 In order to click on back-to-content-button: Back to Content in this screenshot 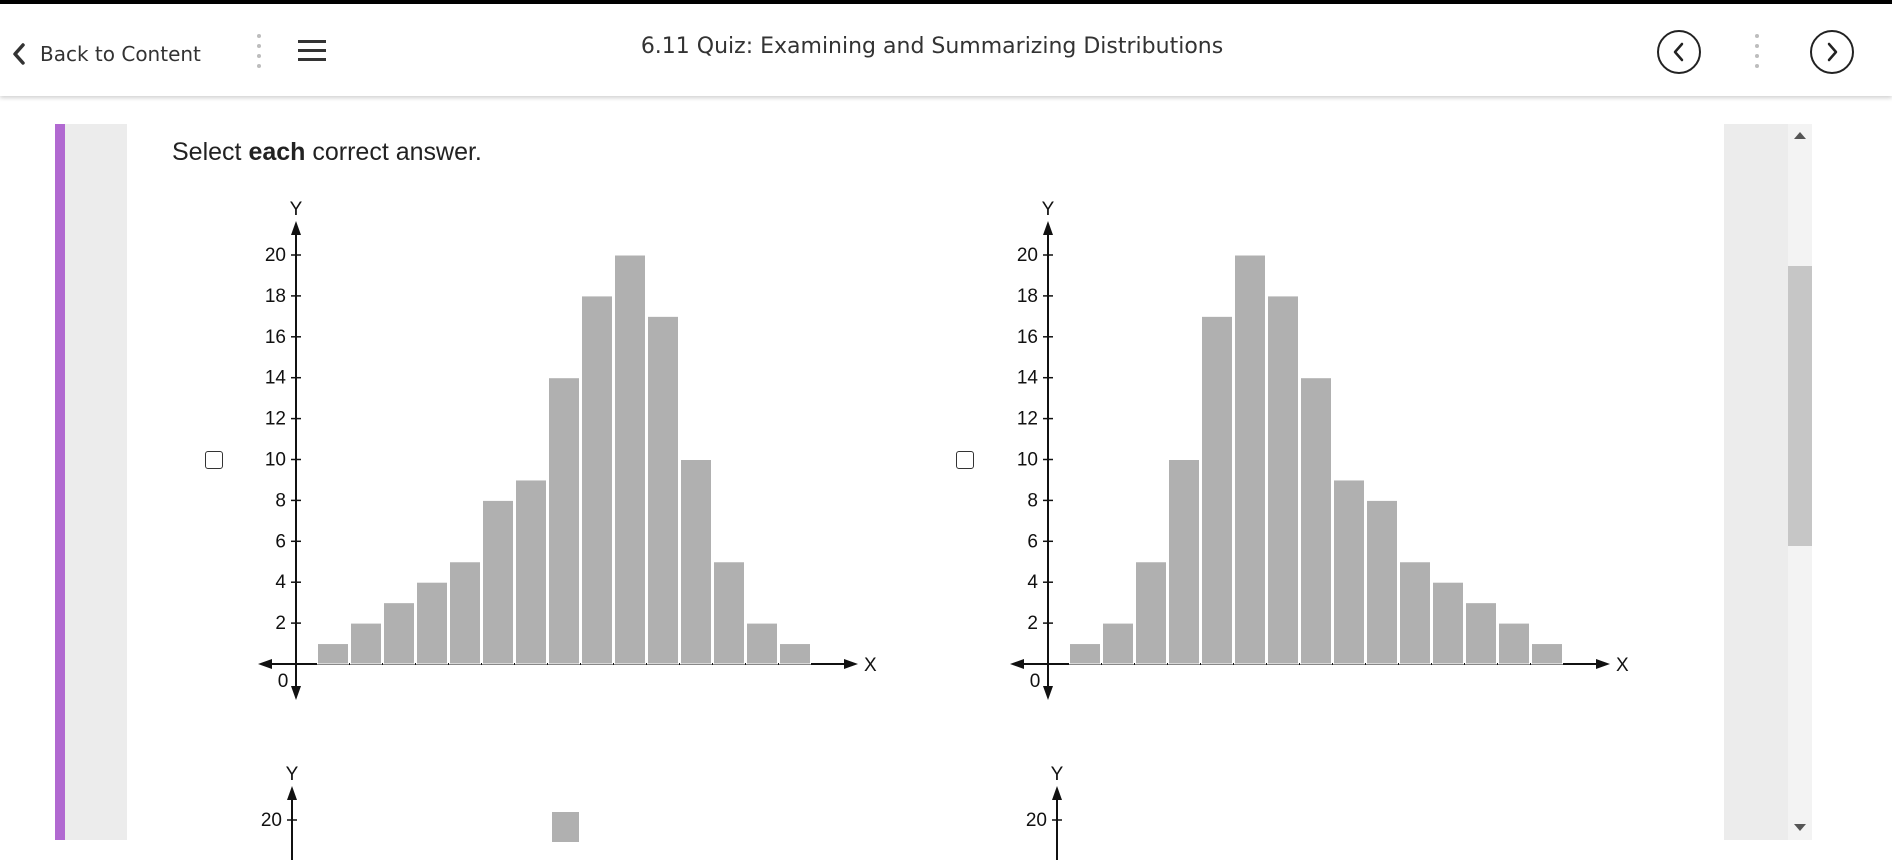, I will do `click(106, 54)`.